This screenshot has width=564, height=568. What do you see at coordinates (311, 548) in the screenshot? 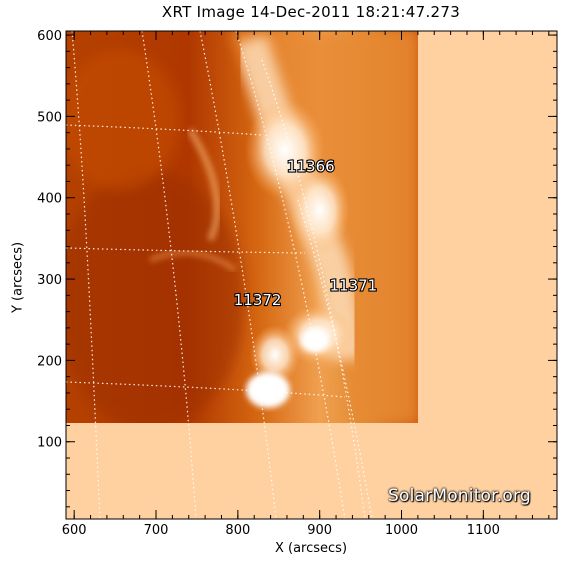
I see `x-axis-label: X (arcsecs)` at bounding box center [311, 548].